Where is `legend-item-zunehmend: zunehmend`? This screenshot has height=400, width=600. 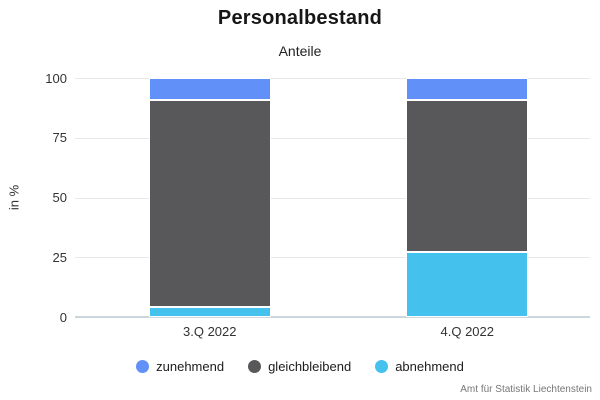
legend-item-zunehmend: zunehmend is located at coordinates (180, 366).